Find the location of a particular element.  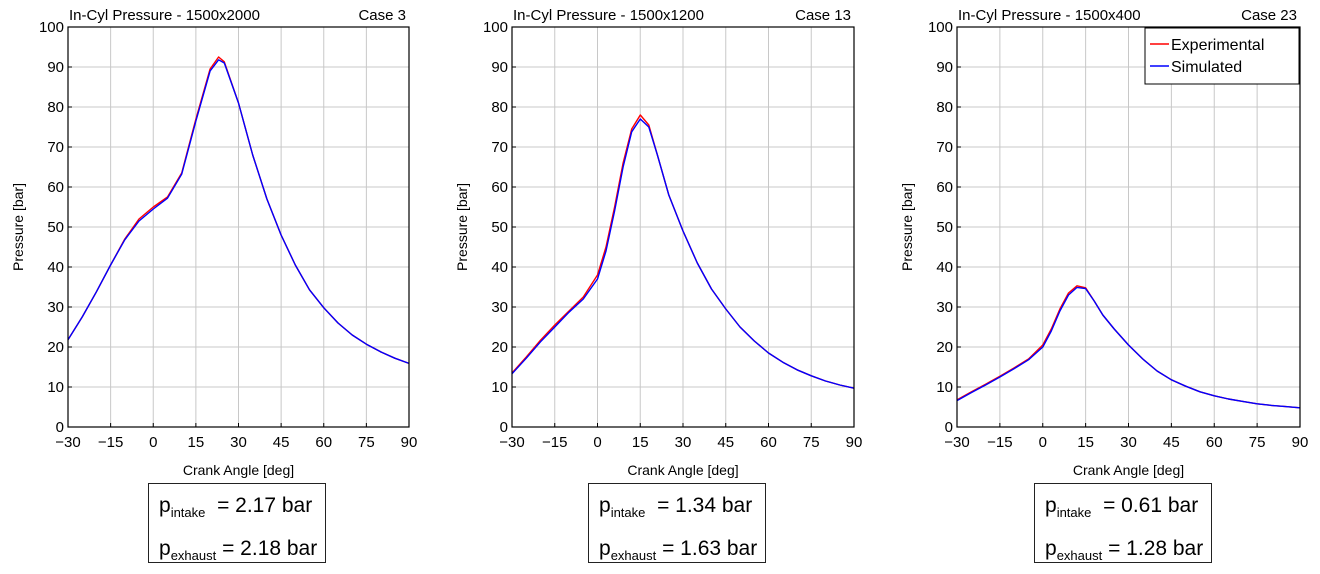

intake-pressure-3: pintake = 0.61 bar is located at coordinates (1128, 509).